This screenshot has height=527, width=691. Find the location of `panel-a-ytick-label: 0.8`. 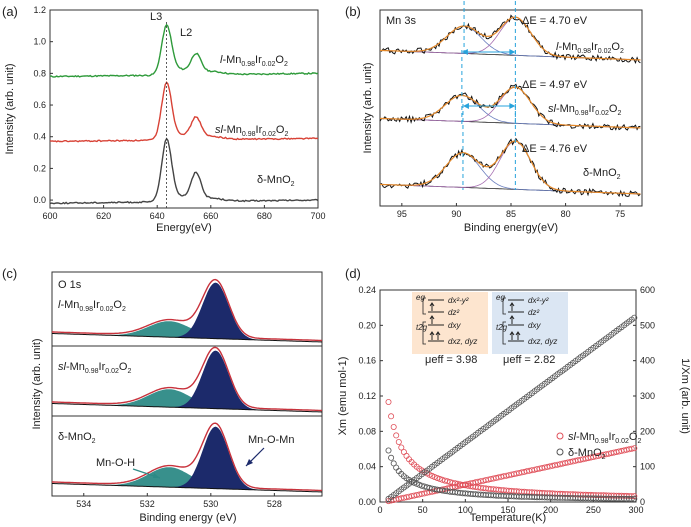

panel-a-ytick-label: 0.8 is located at coordinates (39, 73).